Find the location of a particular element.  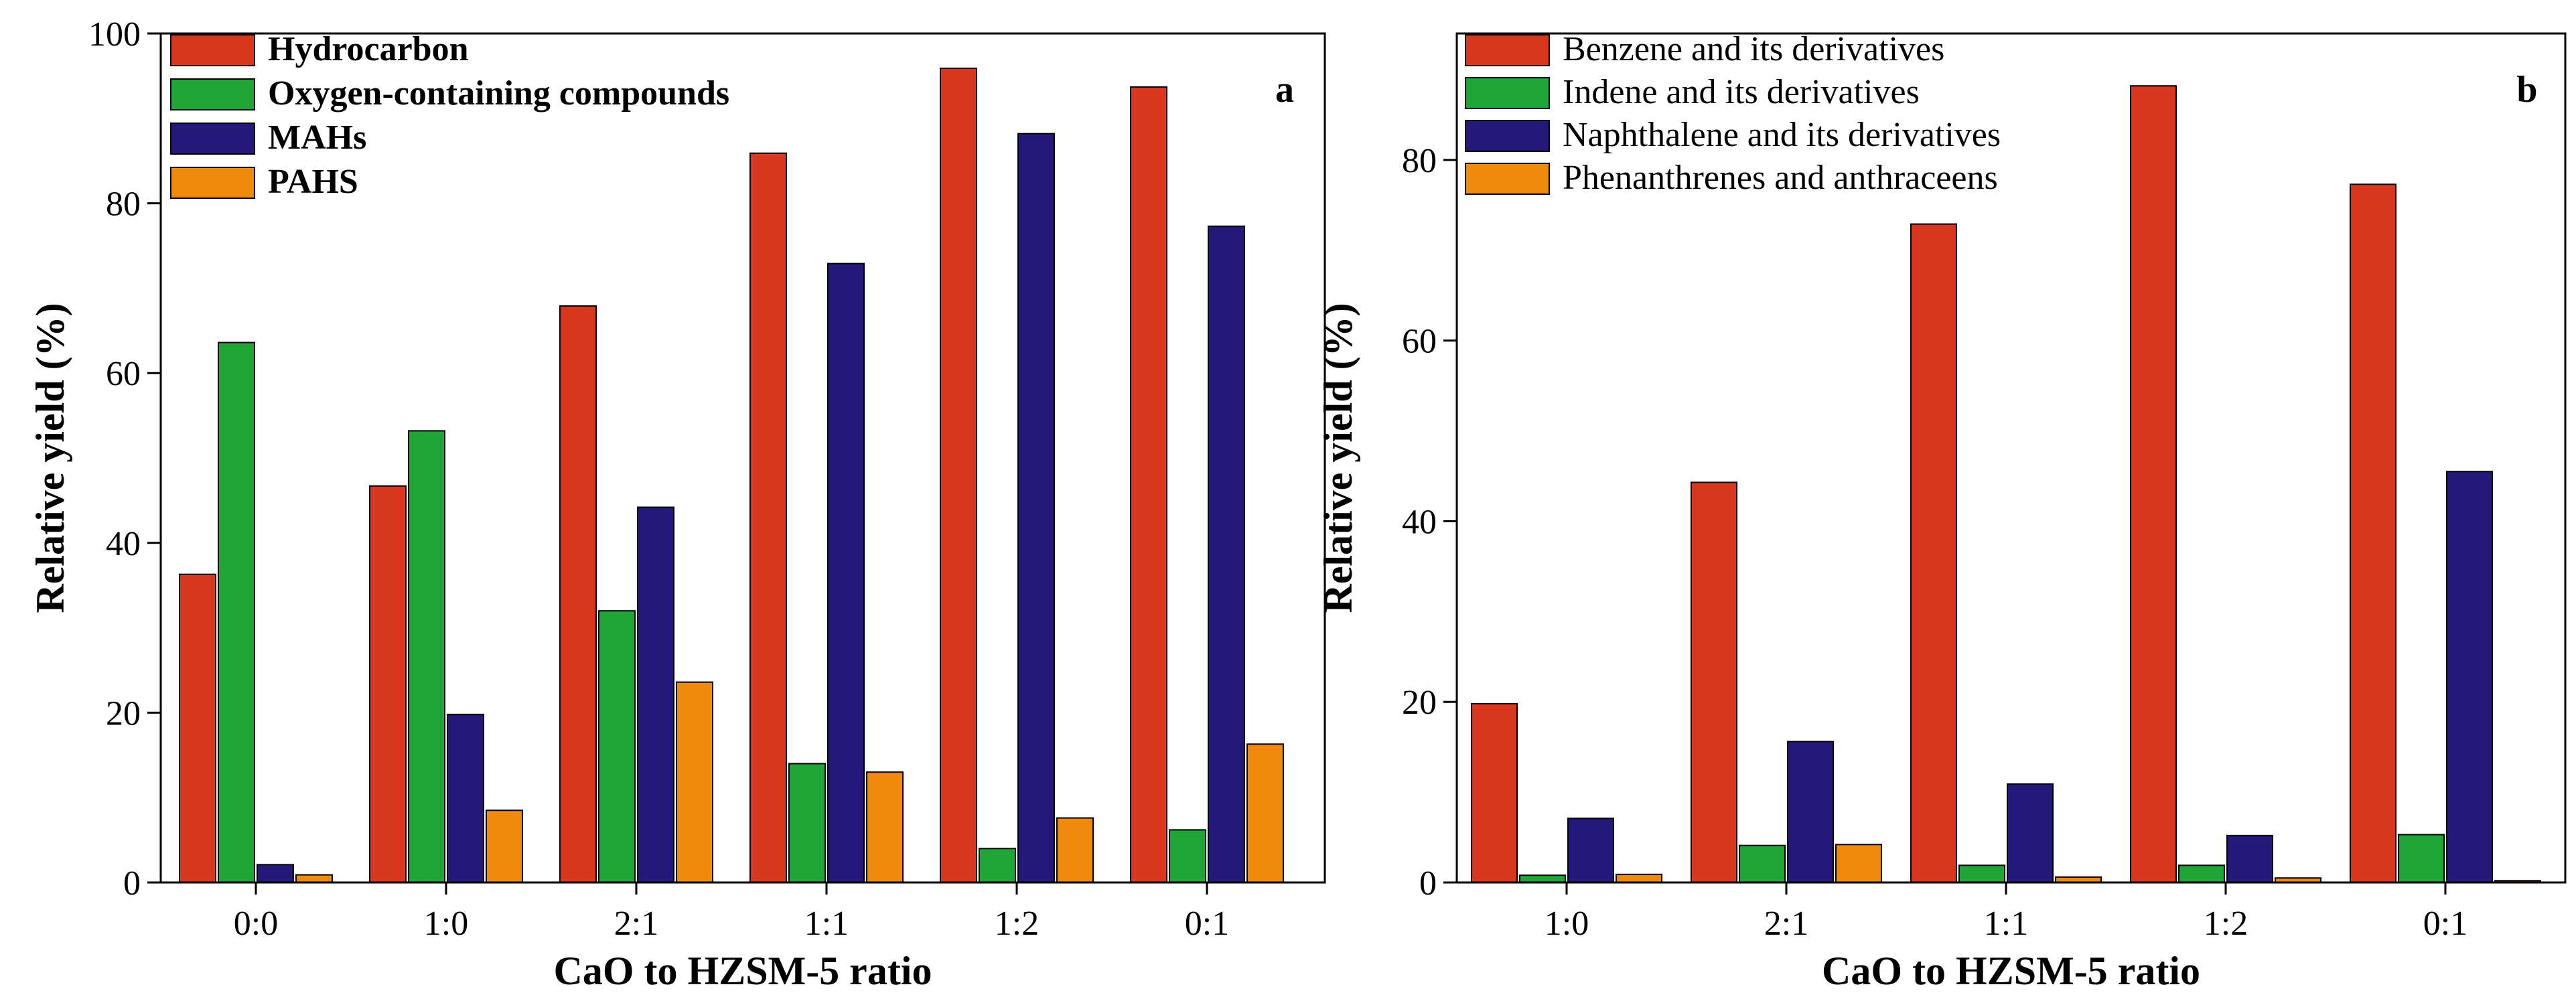

panel-b-x-axis-title: CaO to HZSM-5 ratio is located at coordinates (2011, 971).